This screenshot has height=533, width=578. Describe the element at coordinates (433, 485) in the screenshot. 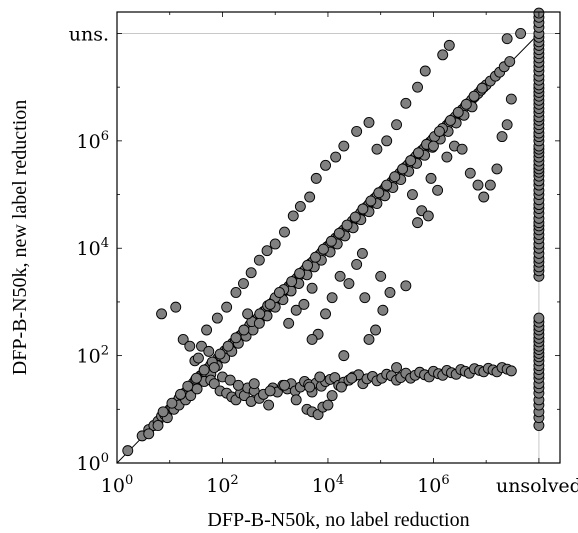

I see `x-tick-label: 106` at that location.